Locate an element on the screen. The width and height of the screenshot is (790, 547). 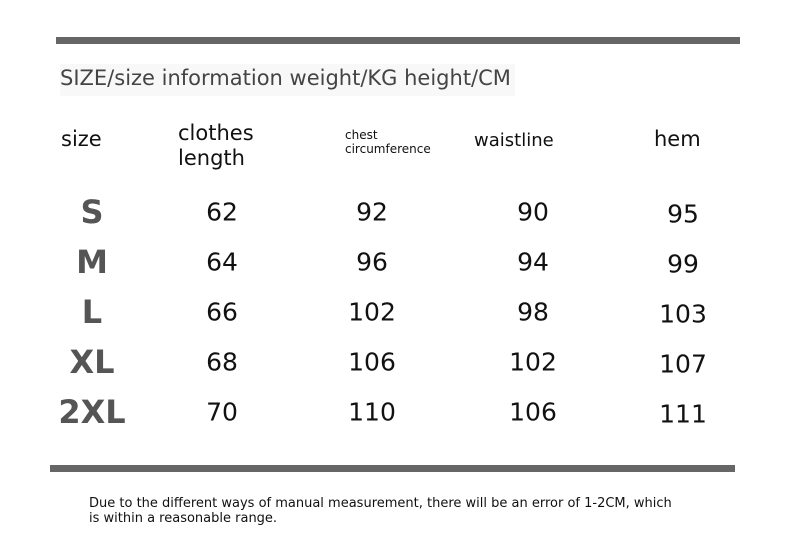
cell-length: 64 is located at coordinates (222, 262).